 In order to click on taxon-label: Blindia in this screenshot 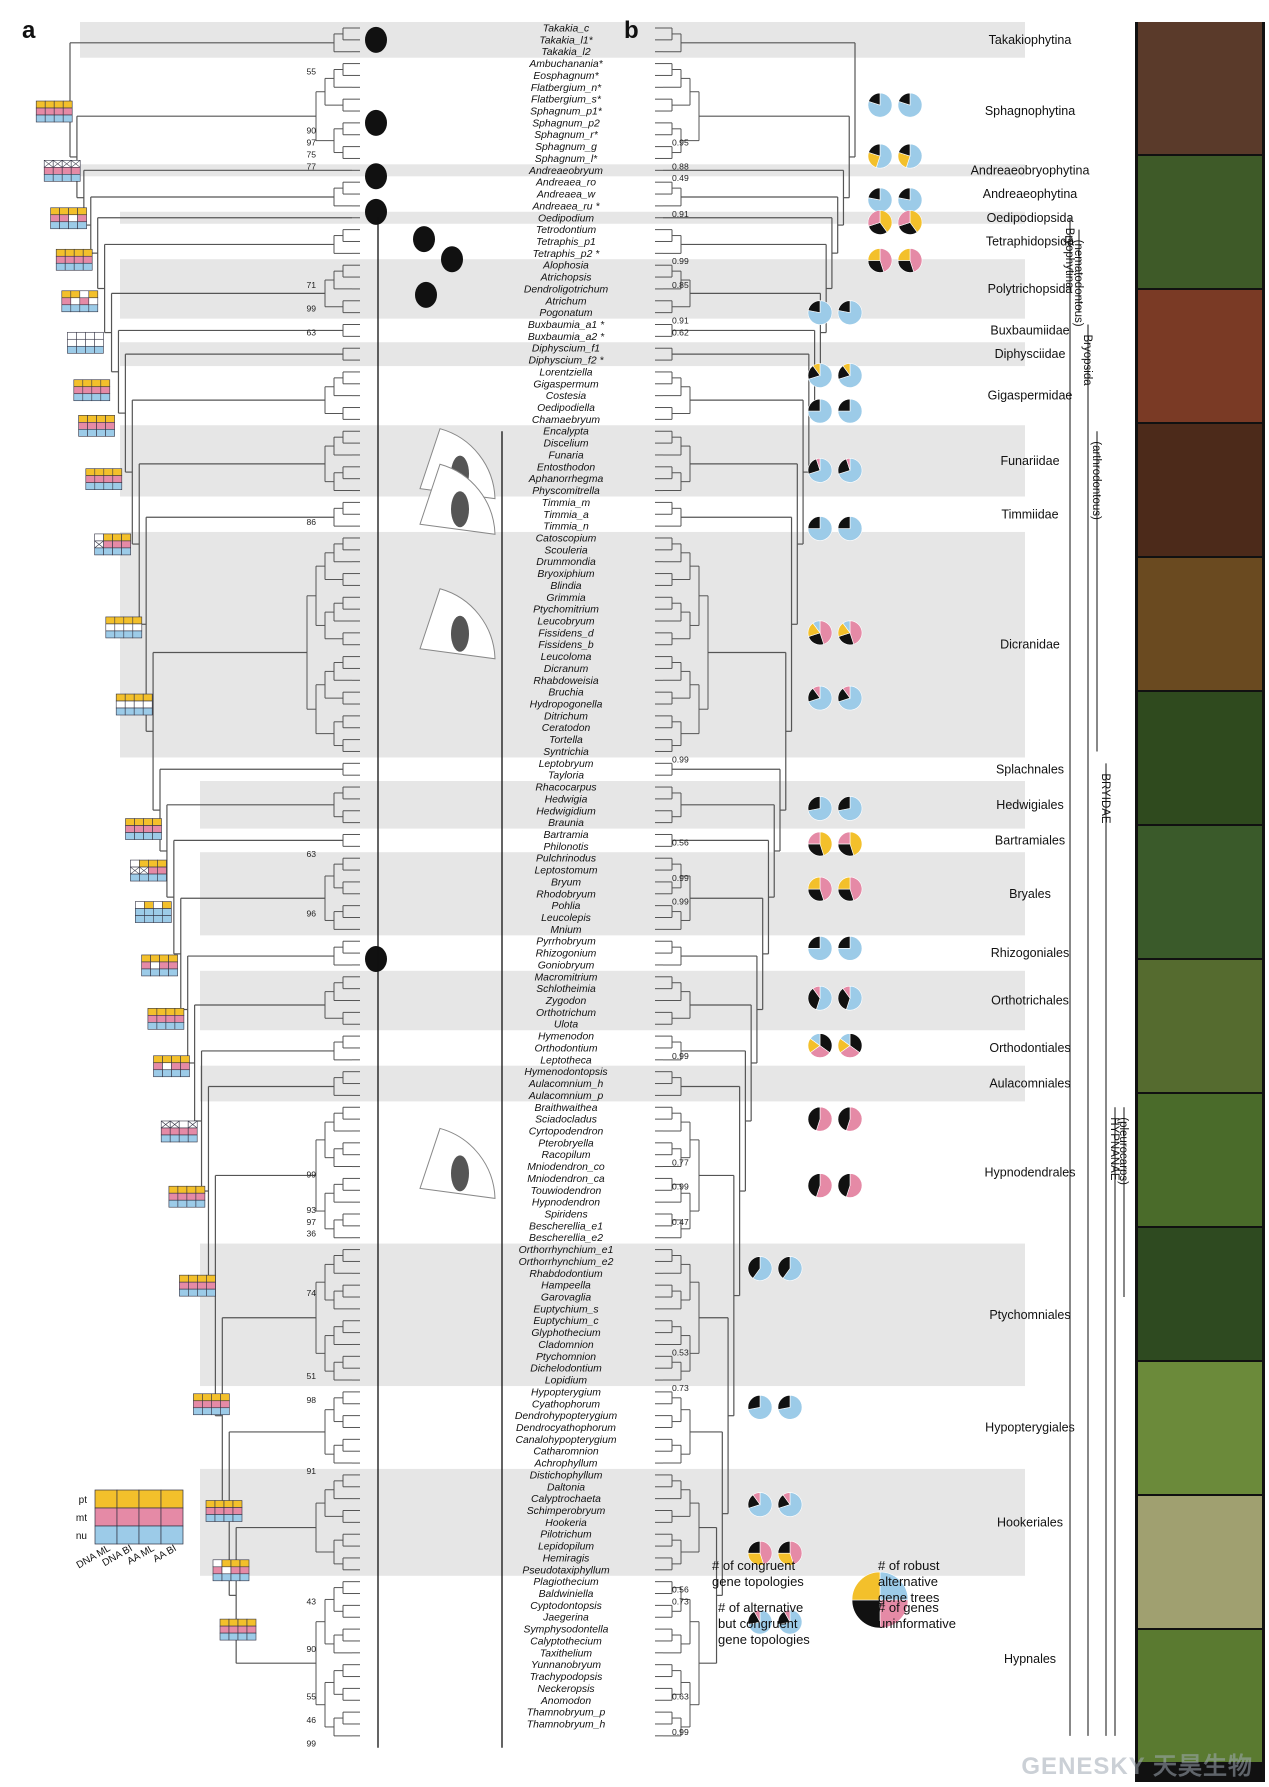, I will do `click(565, 586)`.